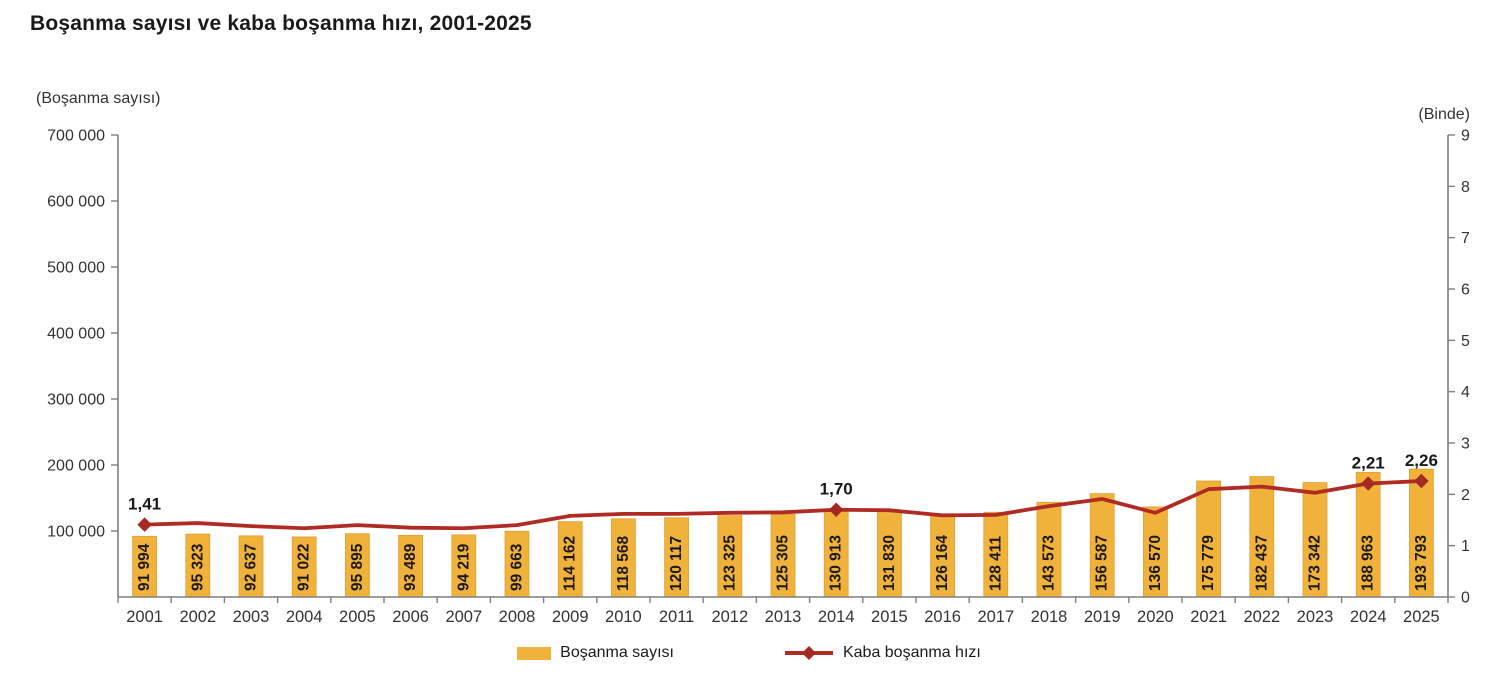 This screenshot has width=1498, height=688. What do you see at coordinates (783, 505) in the screenshot?
I see `divorce-rate-line` at bounding box center [783, 505].